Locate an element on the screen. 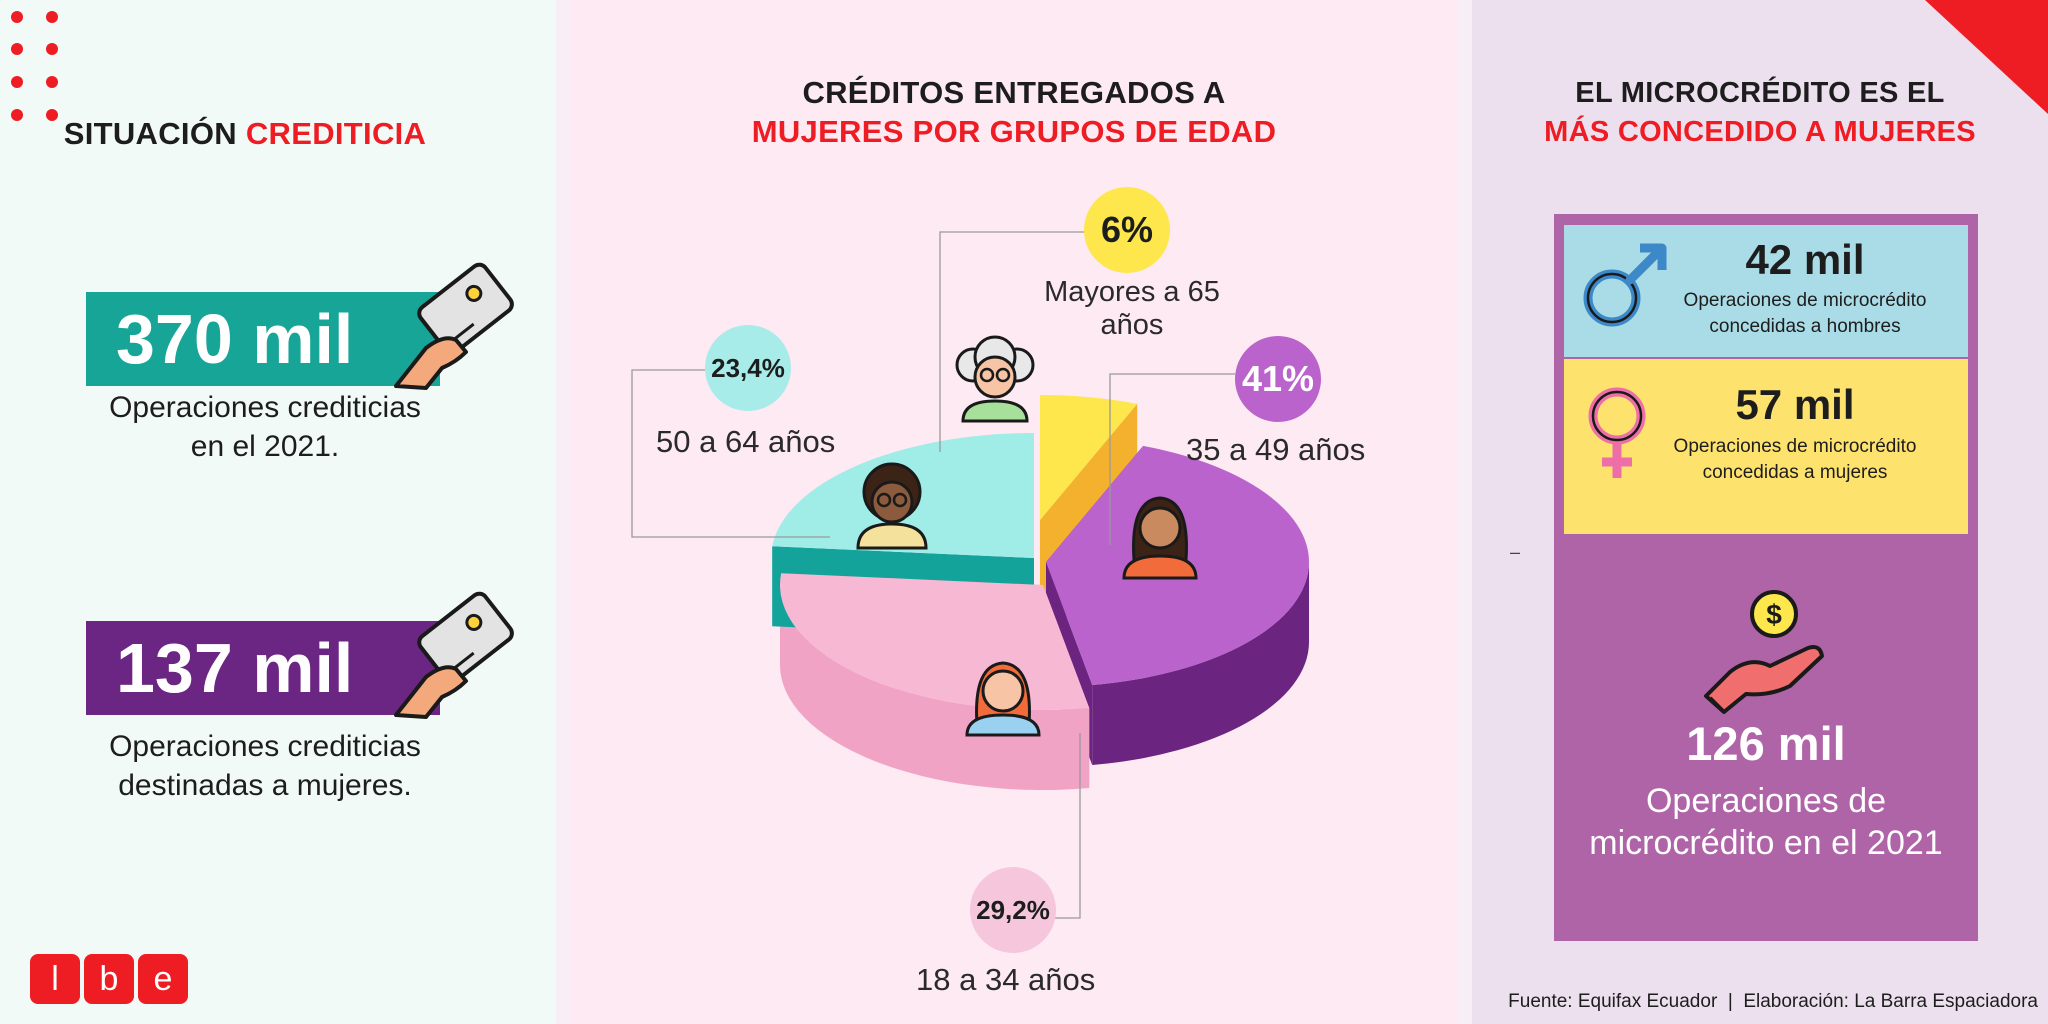 This screenshot has height=1024, width=2048. pct-circle-35-49: 41% is located at coordinates (1278, 379).